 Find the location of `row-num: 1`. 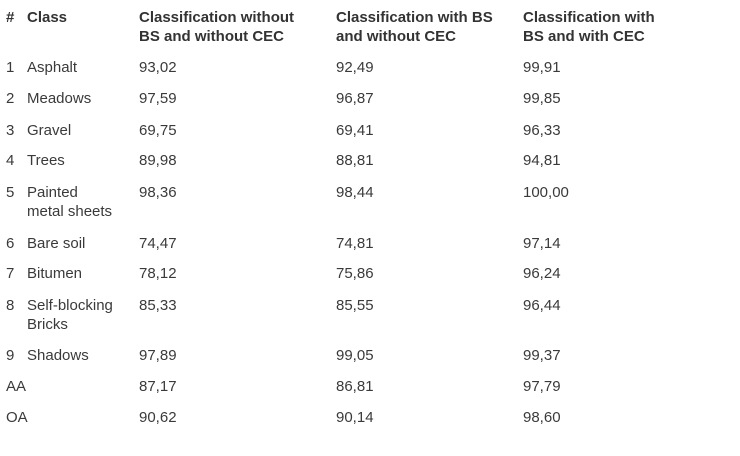

row-num: 1 is located at coordinates (10, 67).